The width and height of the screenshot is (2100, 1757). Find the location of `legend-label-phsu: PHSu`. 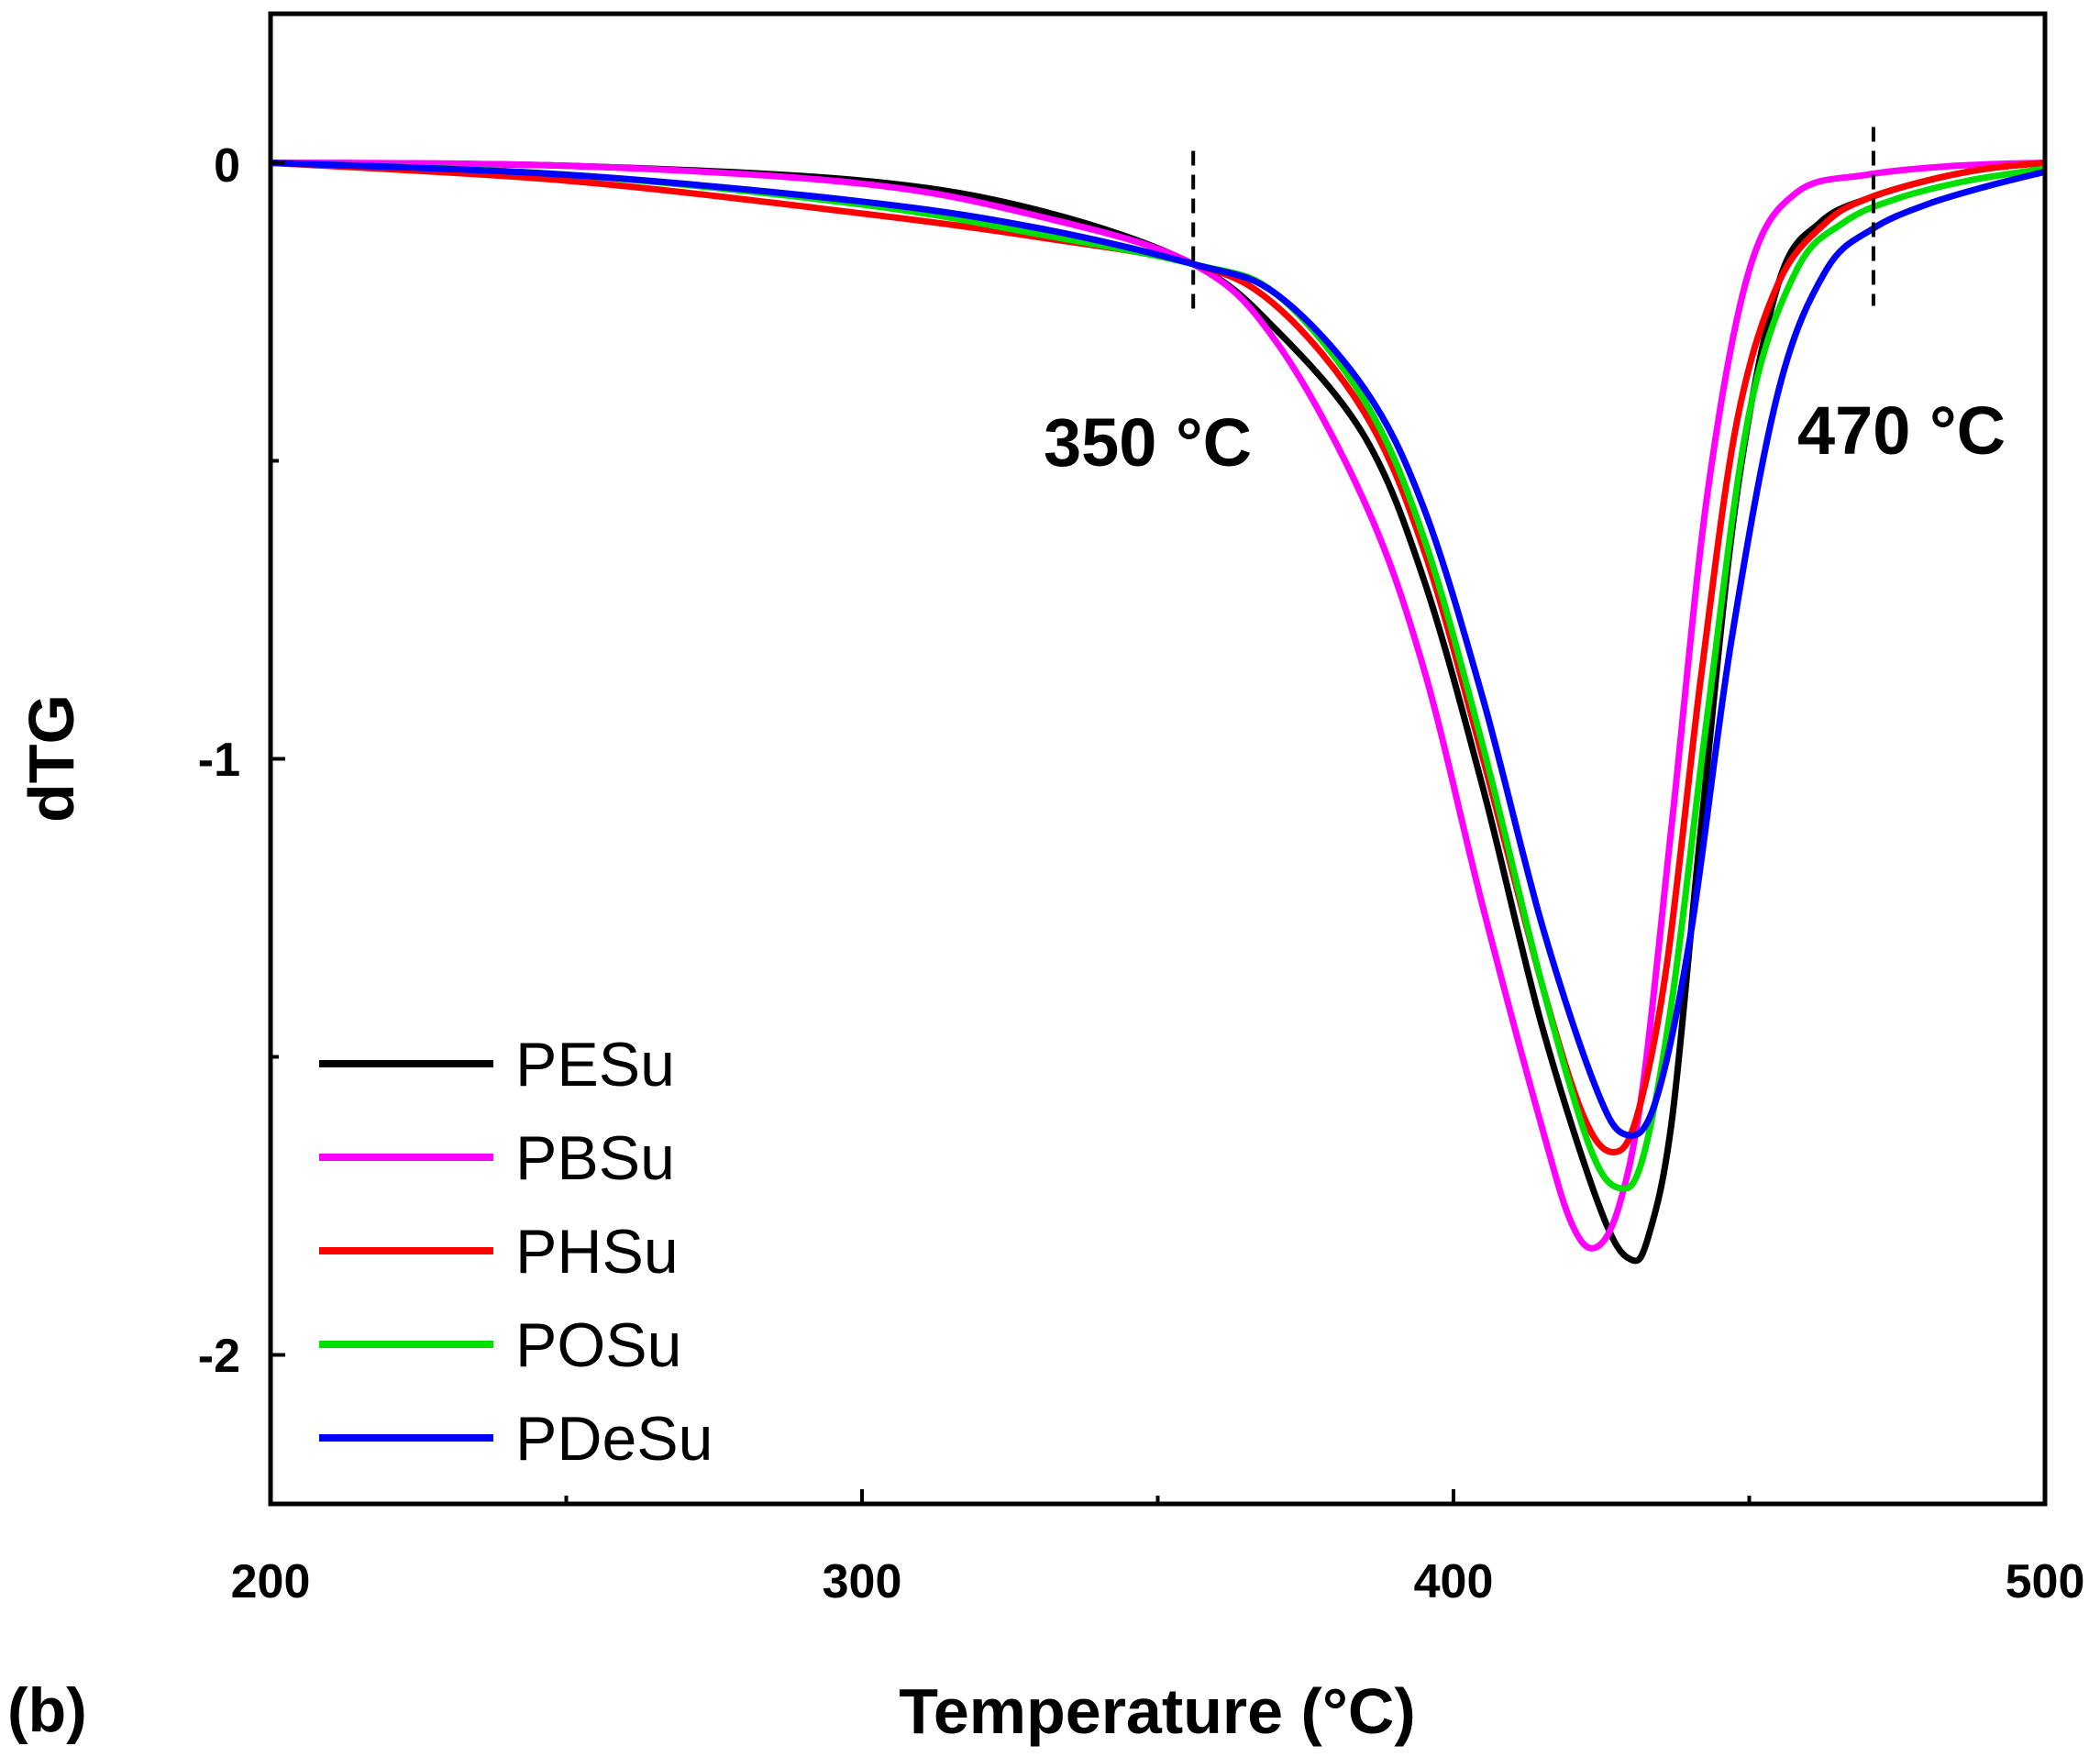

legend-label-phsu: PHSu is located at coordinates (597, 1252).